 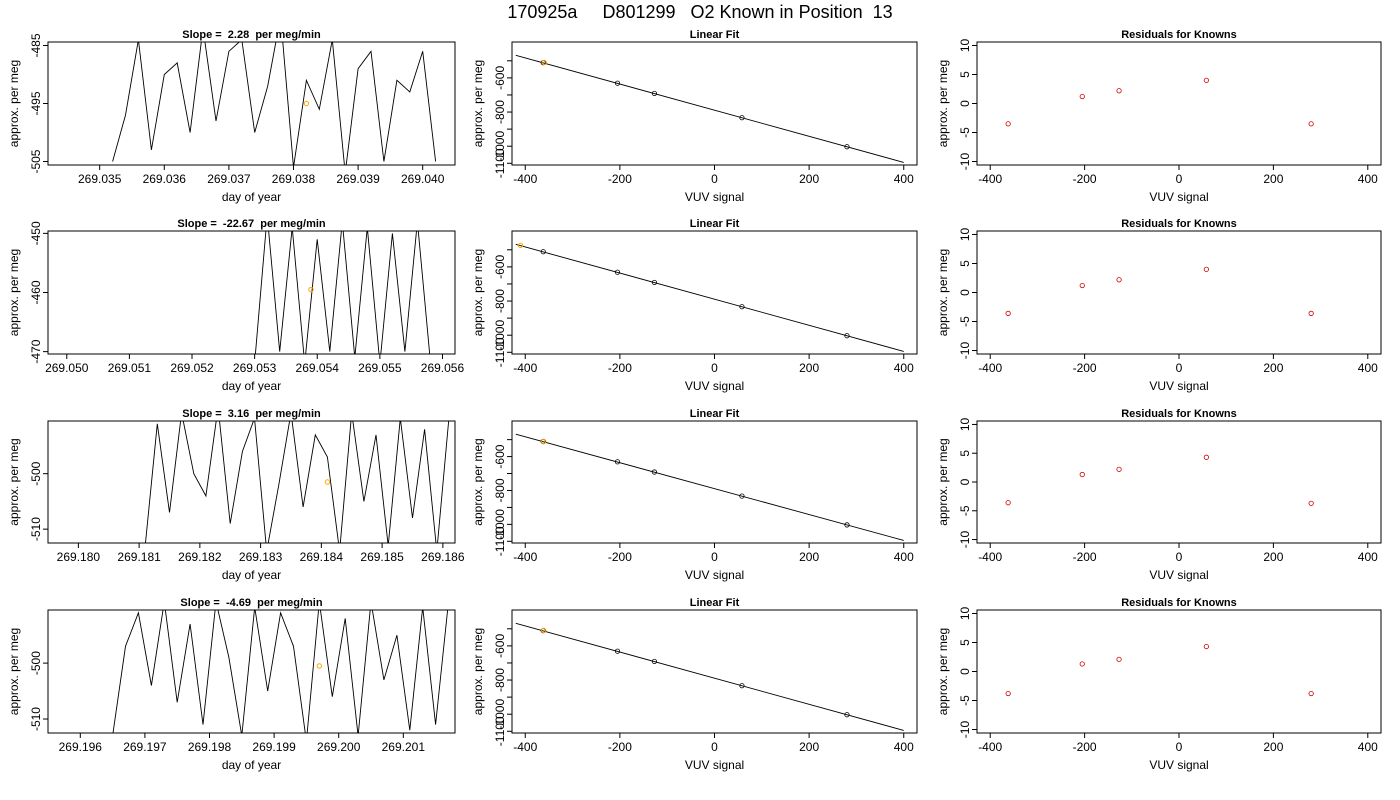 I want to click on y-axis: -500 -510 approx. per meg, so click(x=27, y=679).